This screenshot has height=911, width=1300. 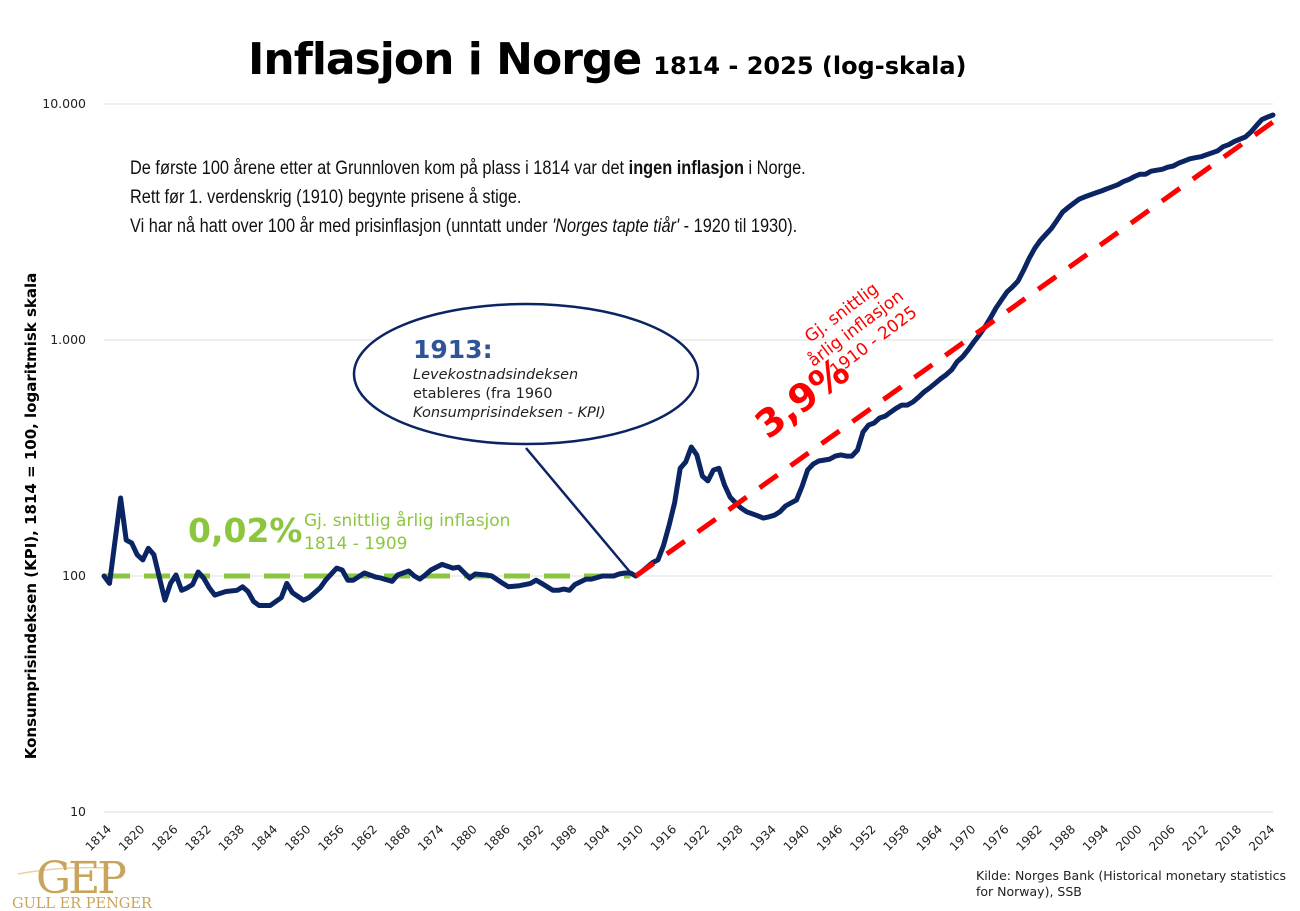 What do you see at coordinates (929, 837) in the screenshot?
I see `x-tick-label: 1964` at bounding box center [929, 837].